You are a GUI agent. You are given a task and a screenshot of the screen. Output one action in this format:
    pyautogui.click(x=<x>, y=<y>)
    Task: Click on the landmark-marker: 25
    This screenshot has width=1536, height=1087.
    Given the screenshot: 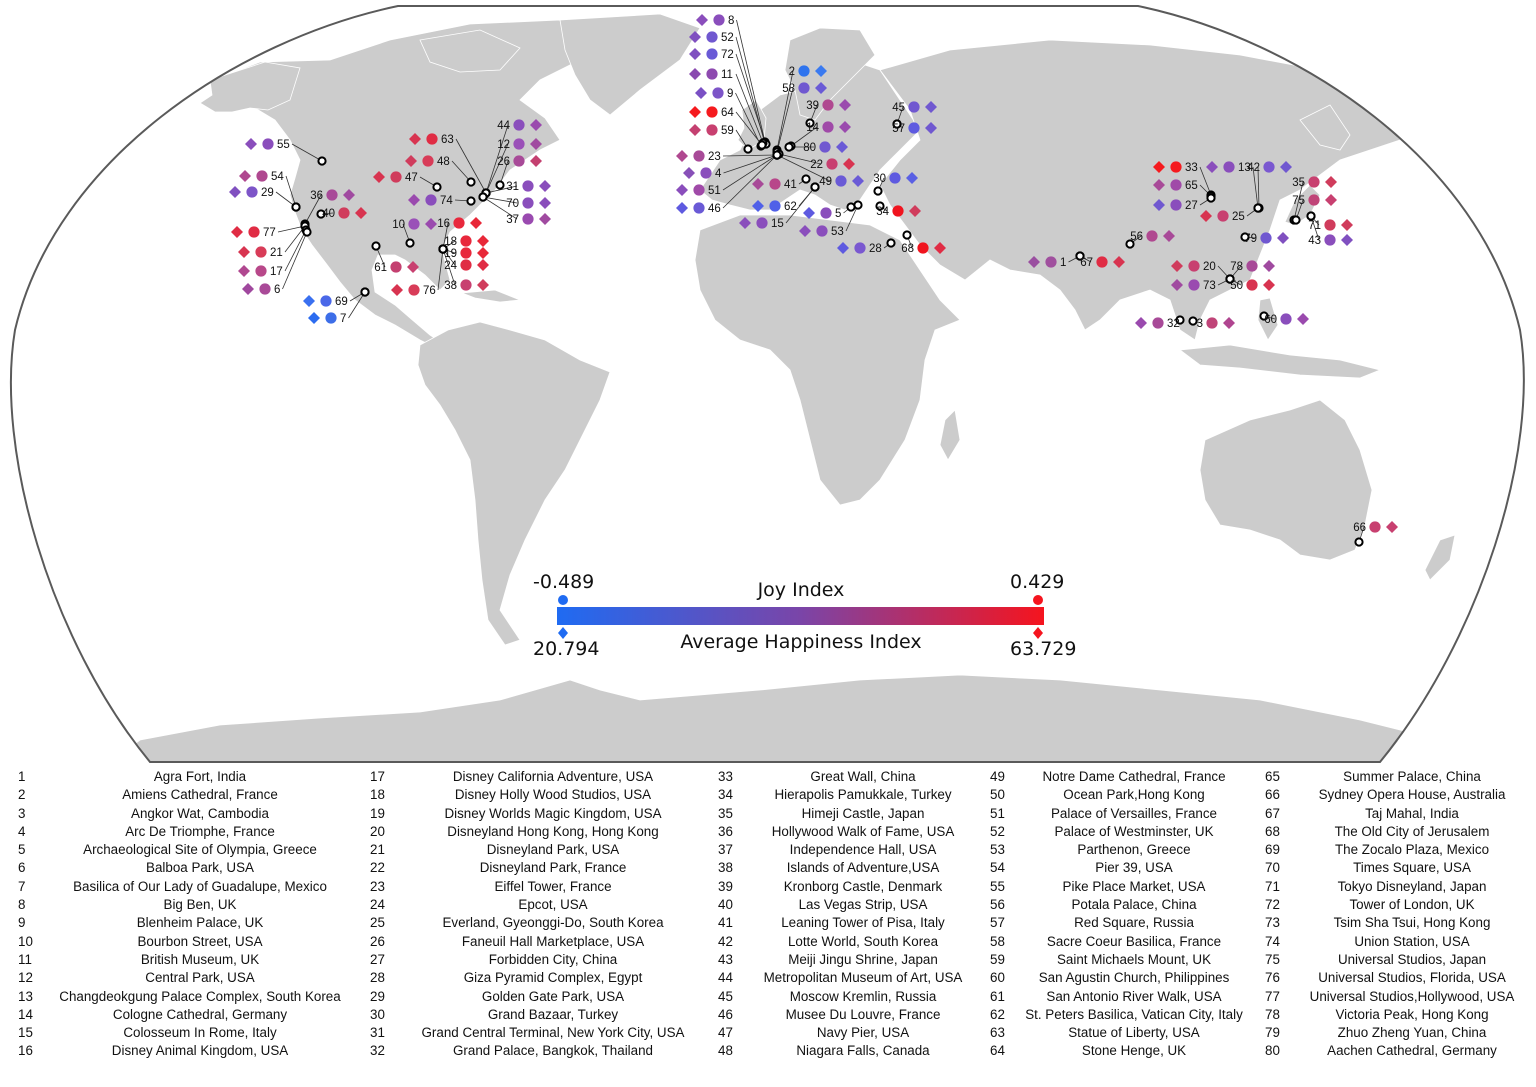 What is the action you would take?
    pyautogui.click(x=1231, y=213)
    